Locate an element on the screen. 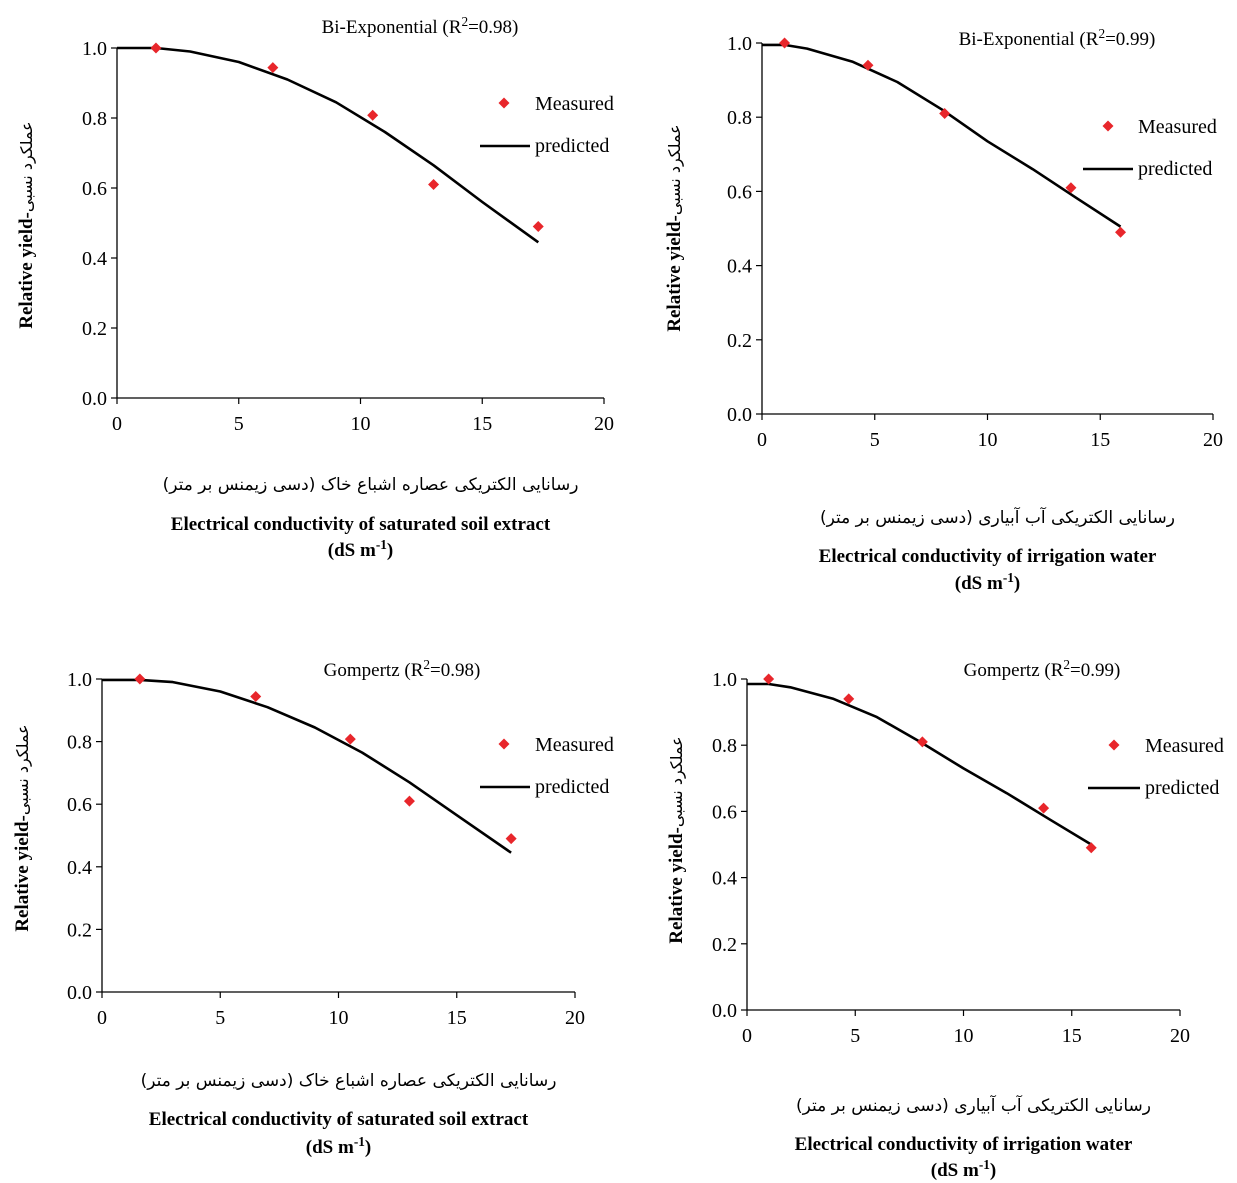 The image size is (1237, 1183). model-annotation: Bi-Exponential (R2=0.98) is located at coordinates (420, 26).